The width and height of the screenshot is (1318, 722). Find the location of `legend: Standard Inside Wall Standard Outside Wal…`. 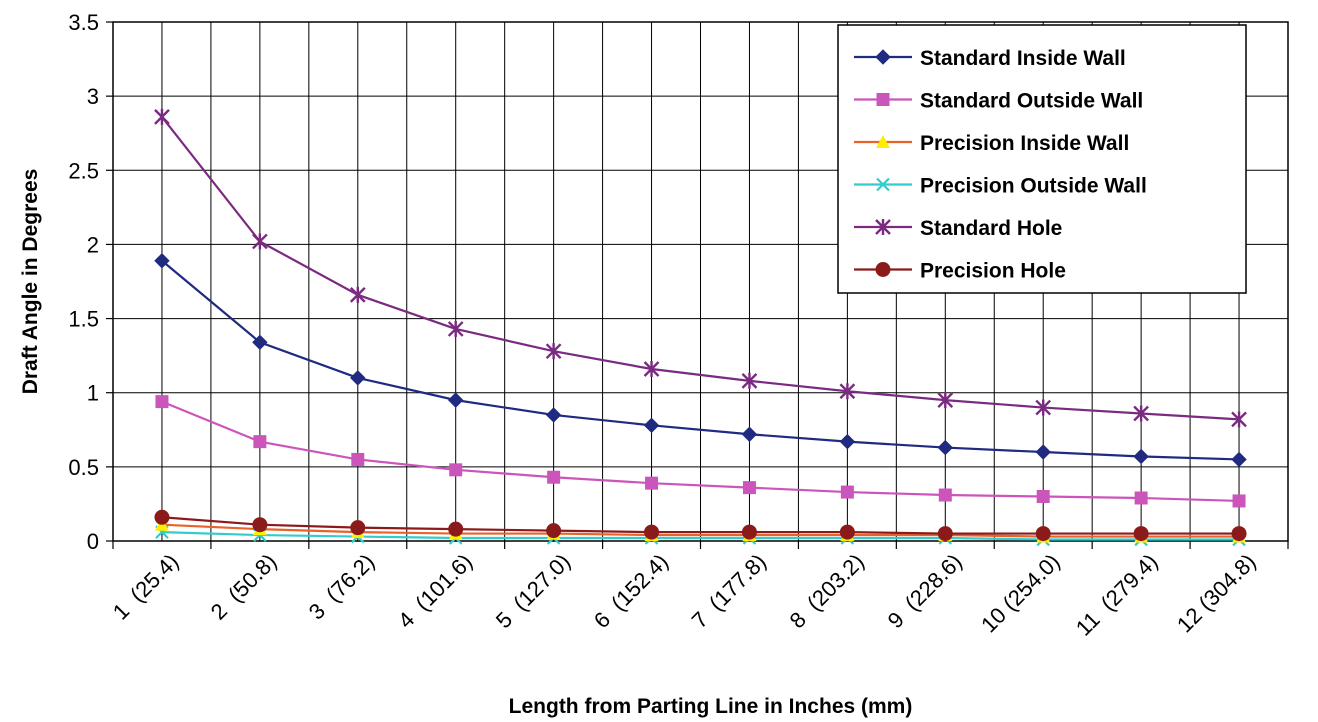

legend: Standard Inside Wall Standard Outside Wal… is located at coordinates (1042, 159).